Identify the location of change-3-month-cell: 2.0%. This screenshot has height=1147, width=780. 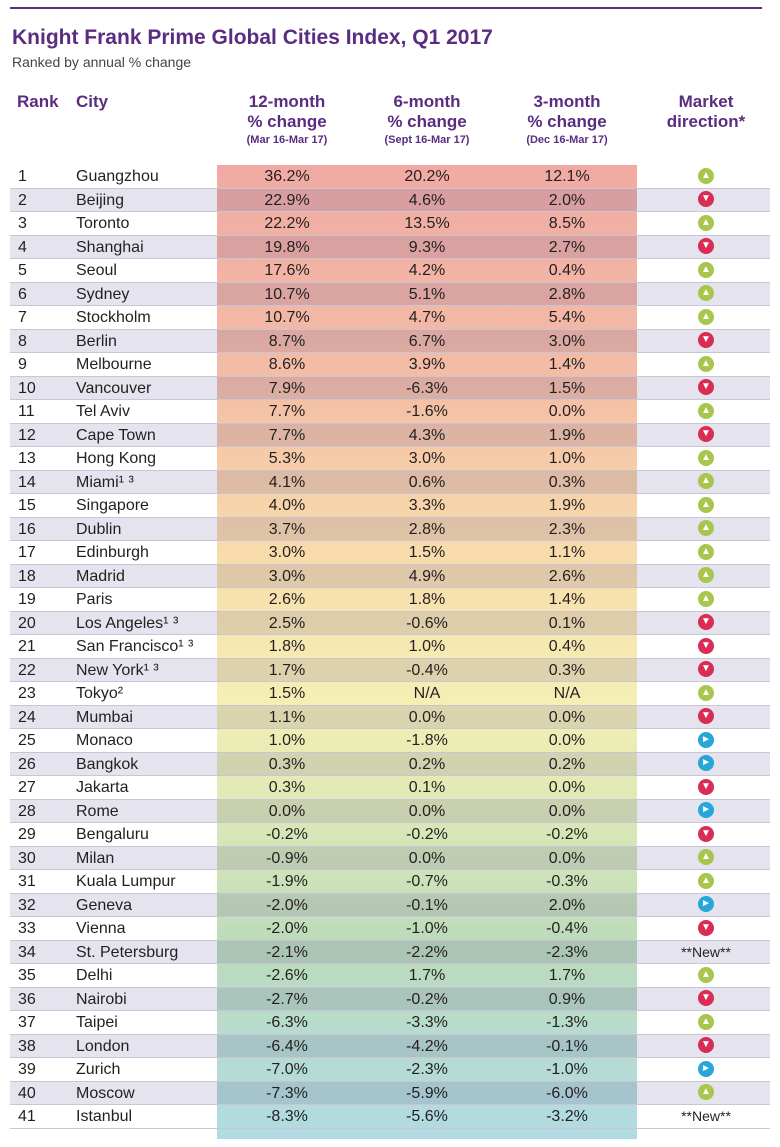
(567, 905).